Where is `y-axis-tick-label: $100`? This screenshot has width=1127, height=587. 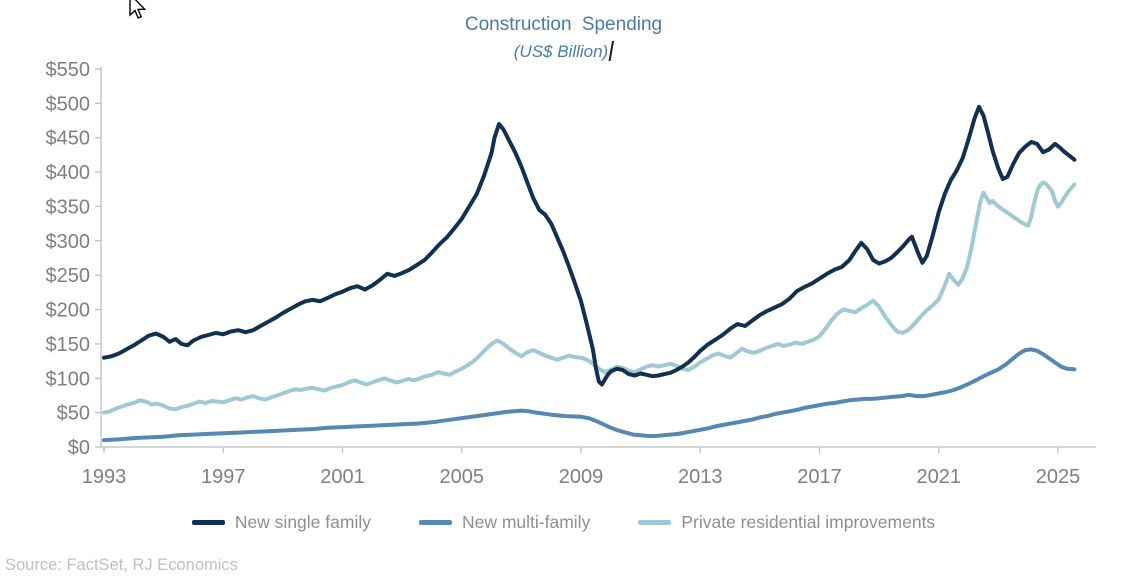
y-axis-tick-label: $100 is located at coordinates (68, 379).